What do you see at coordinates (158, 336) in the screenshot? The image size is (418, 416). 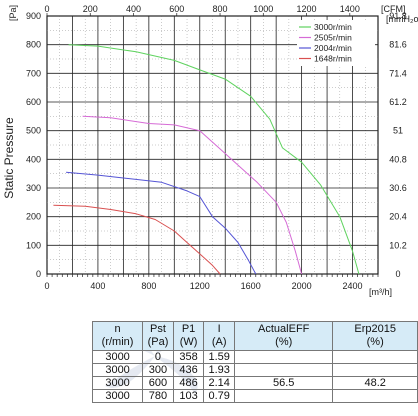 I see `header-pressure: Pst (Pa)` at bounding box center [158, 336].